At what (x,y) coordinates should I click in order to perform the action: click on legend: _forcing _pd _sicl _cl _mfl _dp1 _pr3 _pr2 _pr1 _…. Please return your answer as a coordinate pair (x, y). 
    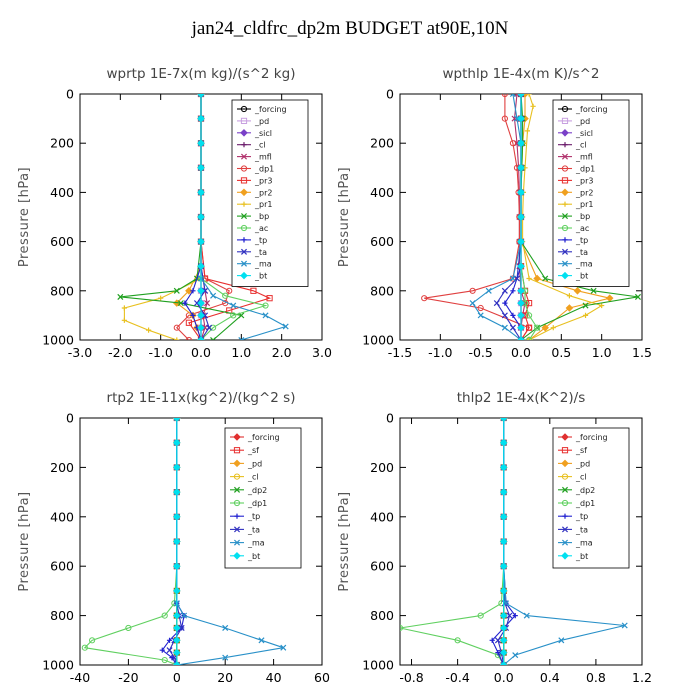
    Looking at the image, I should click on (270, 193).